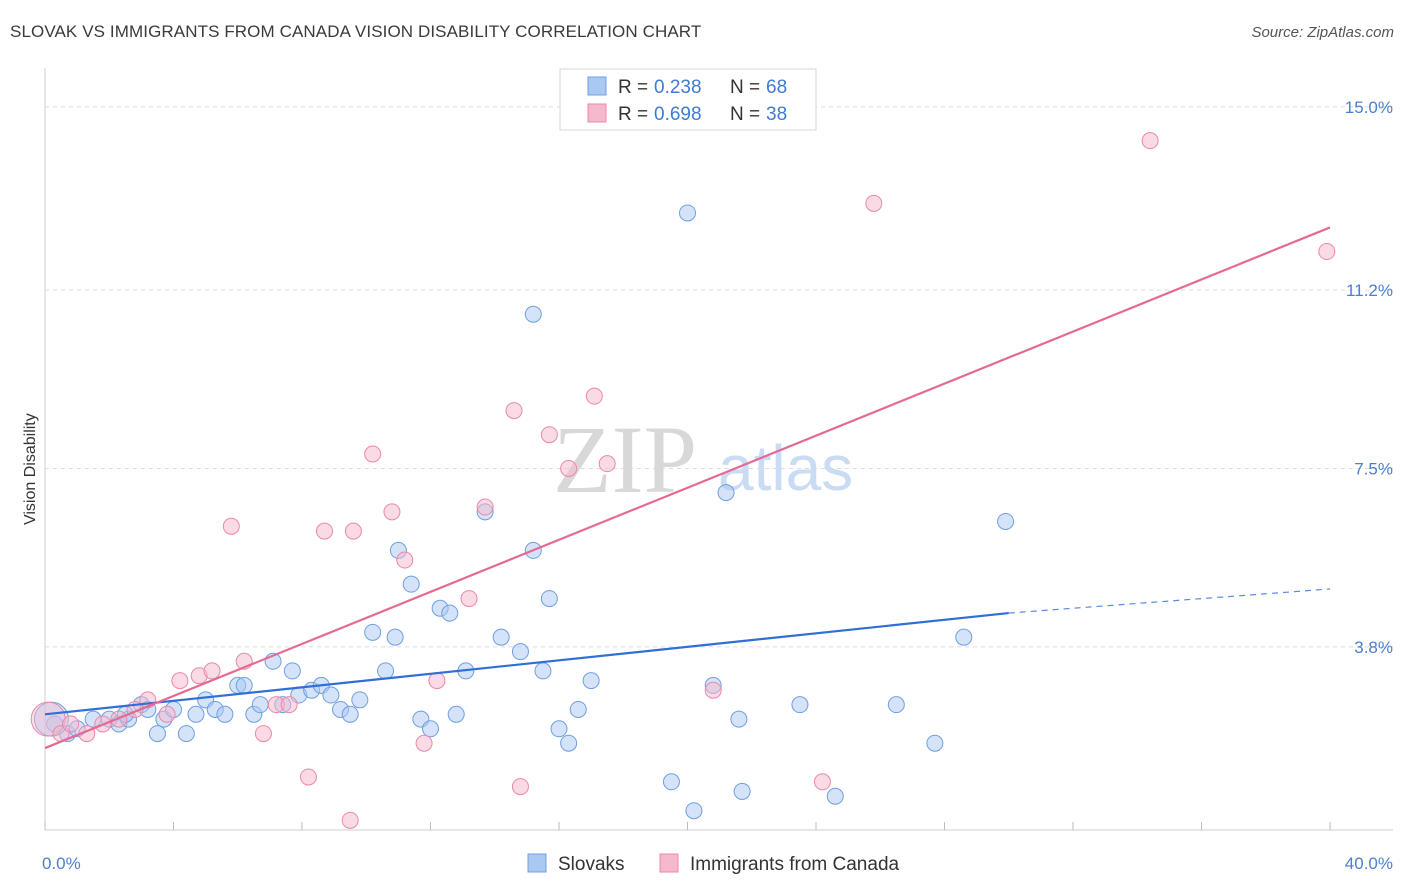  I want to click on watermark: ZIP atlas, so click(703, 459).